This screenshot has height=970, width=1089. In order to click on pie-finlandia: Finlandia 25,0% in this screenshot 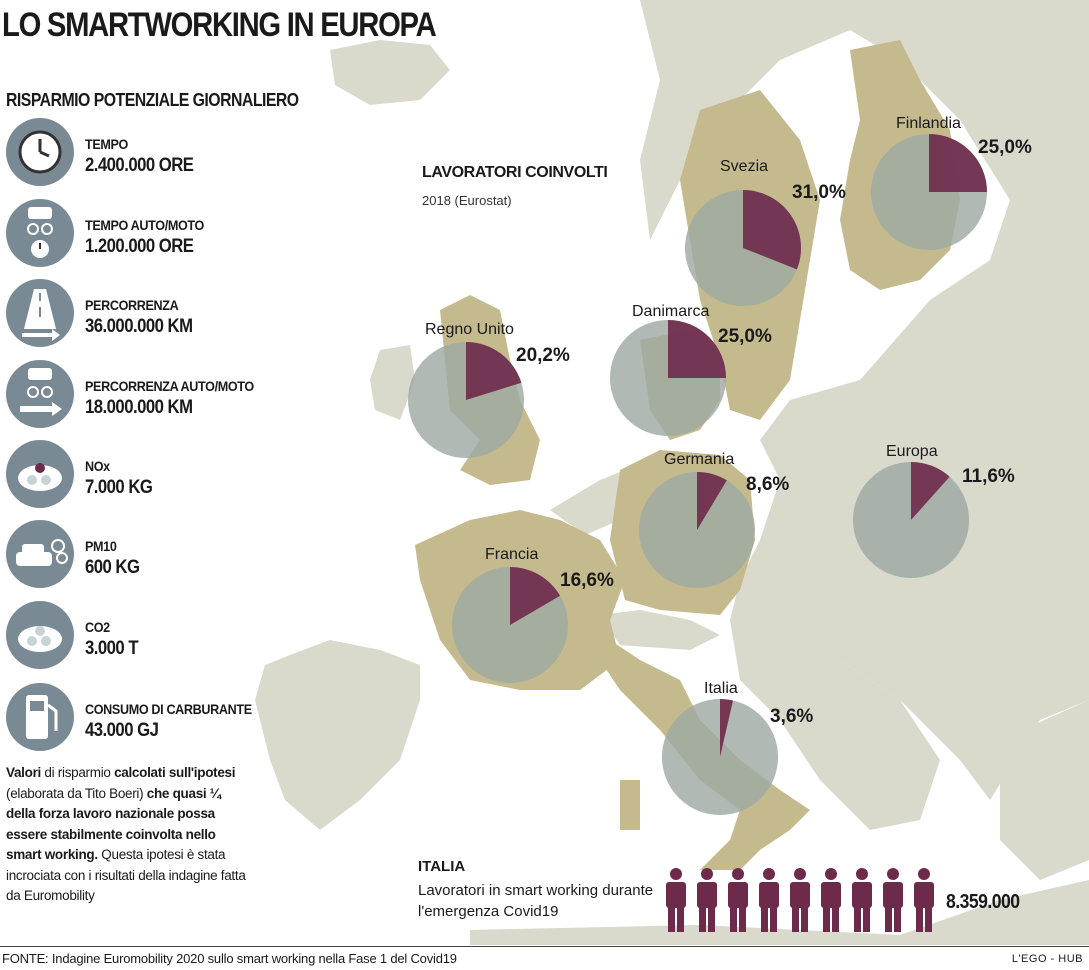, I will do `click(951, 182)`.